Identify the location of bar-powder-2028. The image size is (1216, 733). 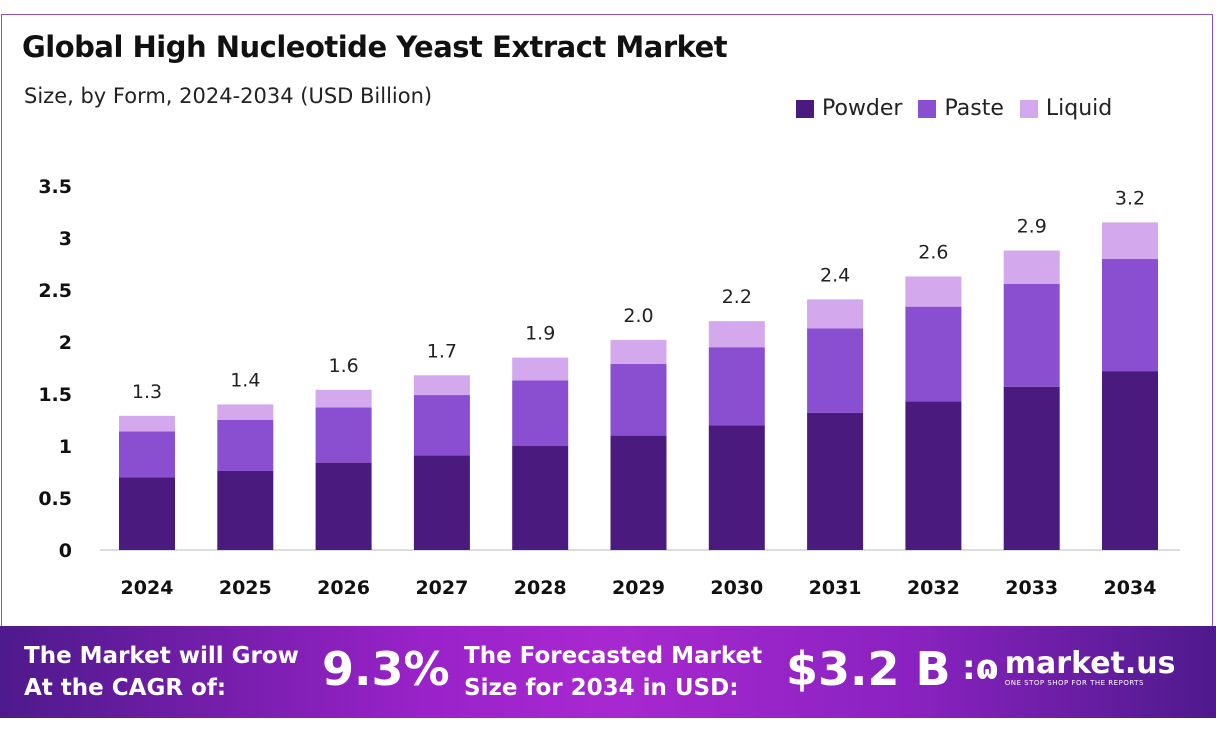
(540, 498).